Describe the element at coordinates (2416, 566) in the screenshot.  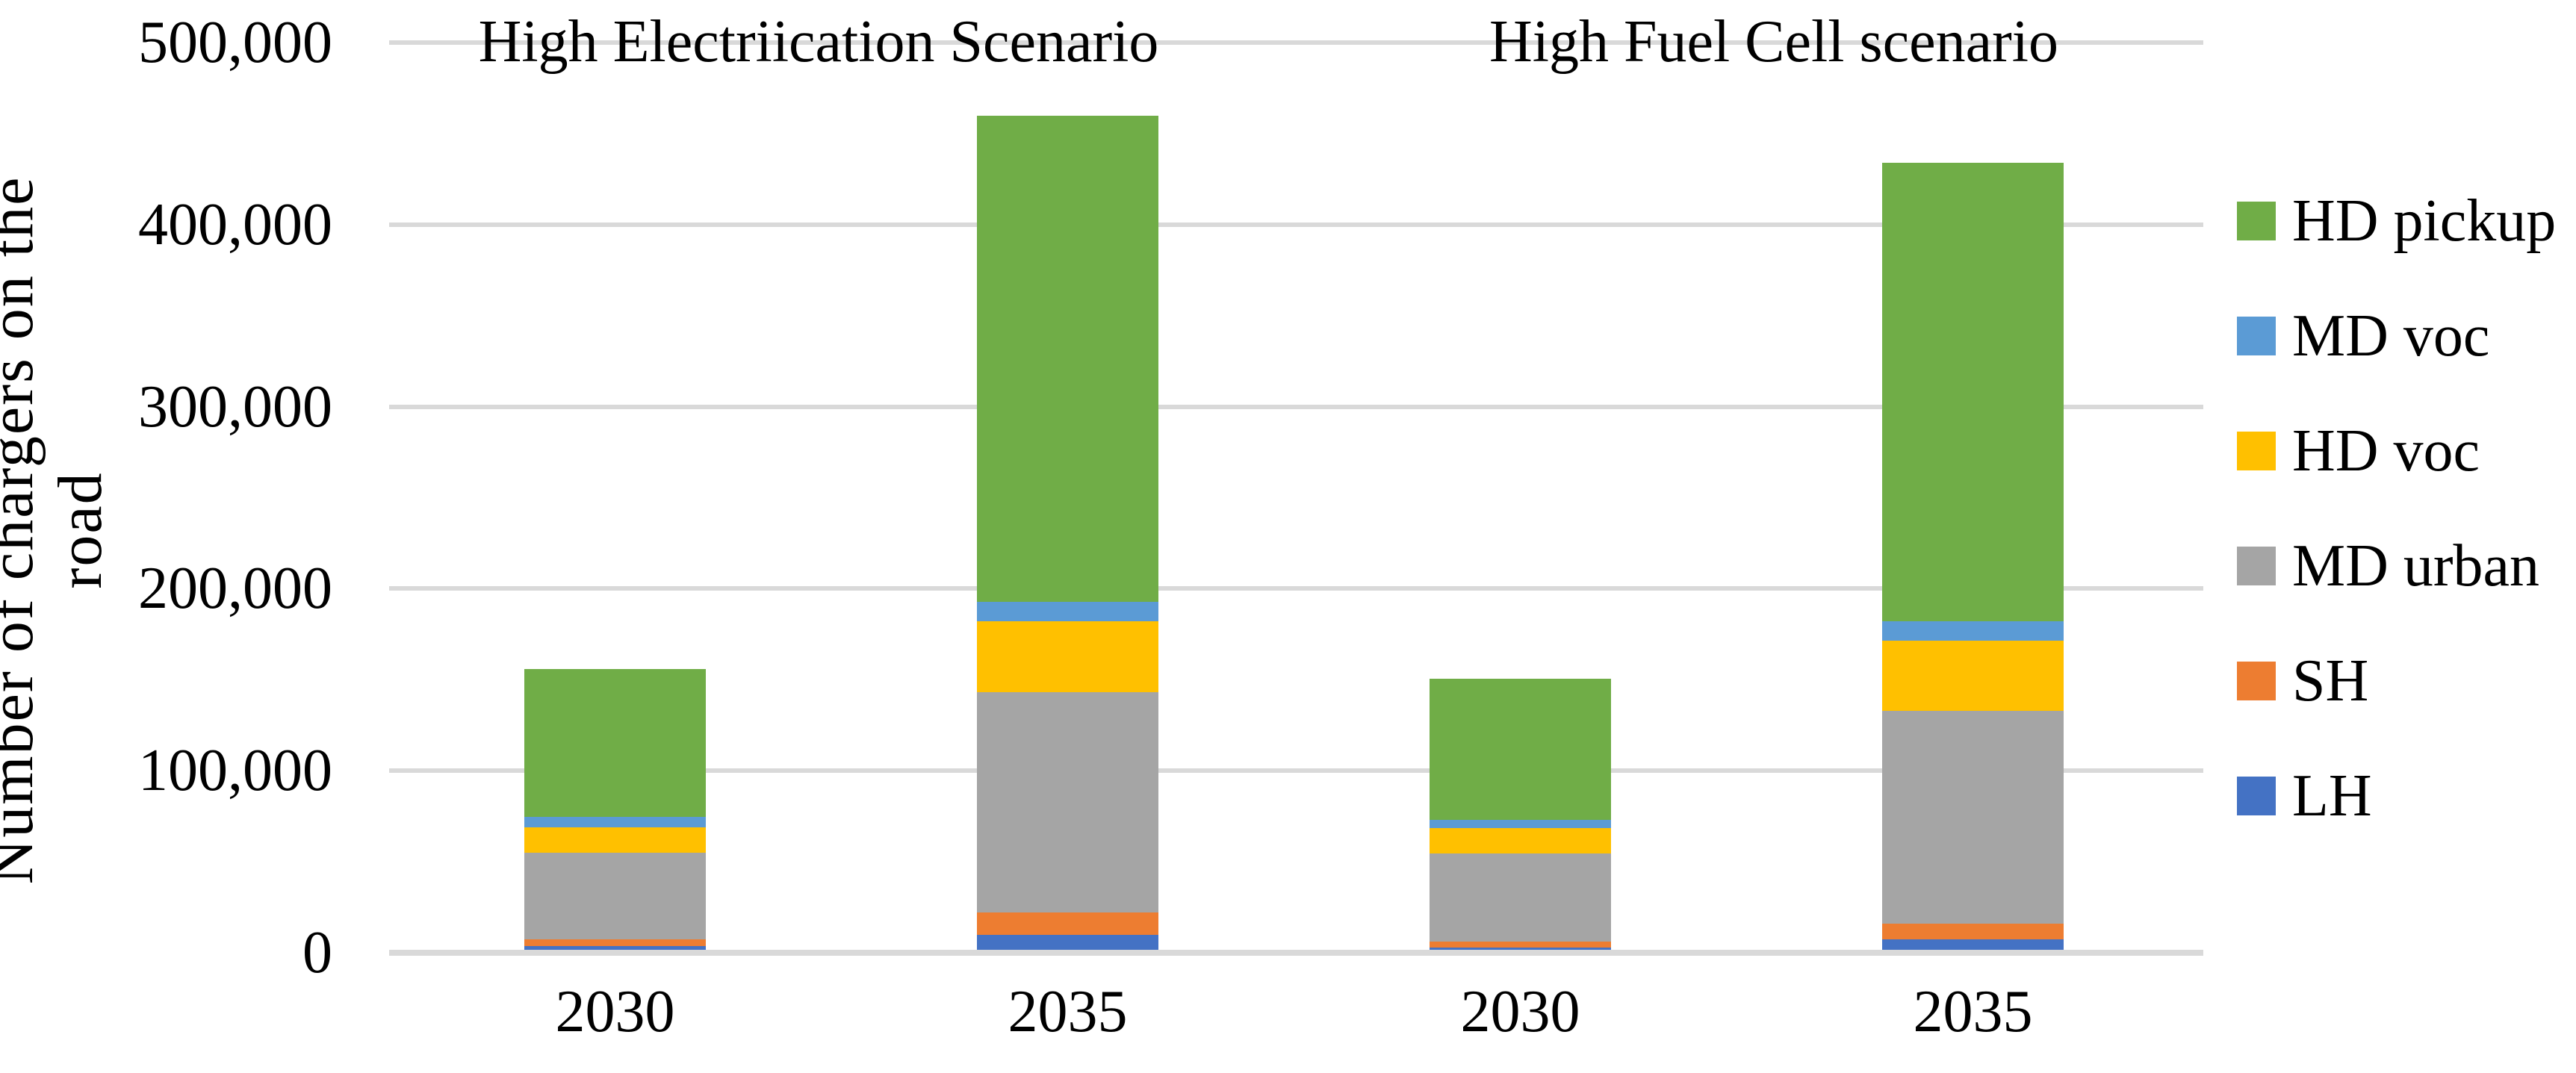
I see `legend-label-md-urban: MD urban` at that location.